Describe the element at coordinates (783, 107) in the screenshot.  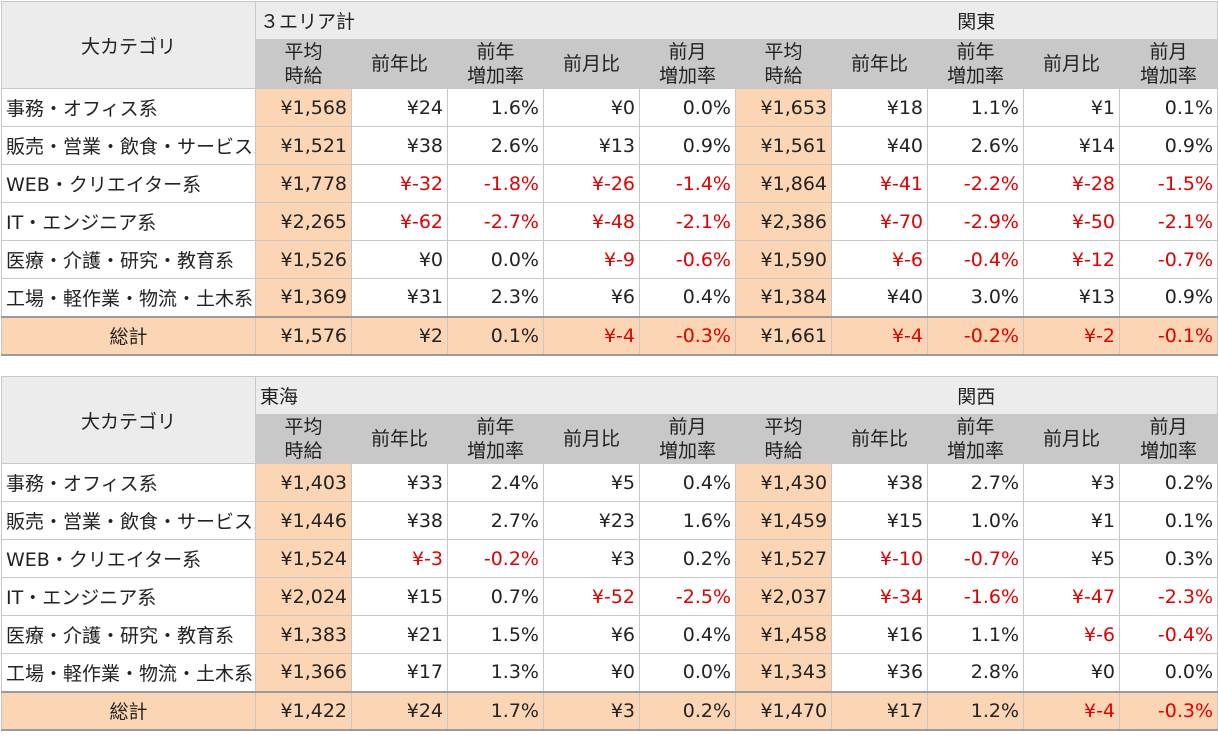
I see `table-cell: ¥1,653` at that location.